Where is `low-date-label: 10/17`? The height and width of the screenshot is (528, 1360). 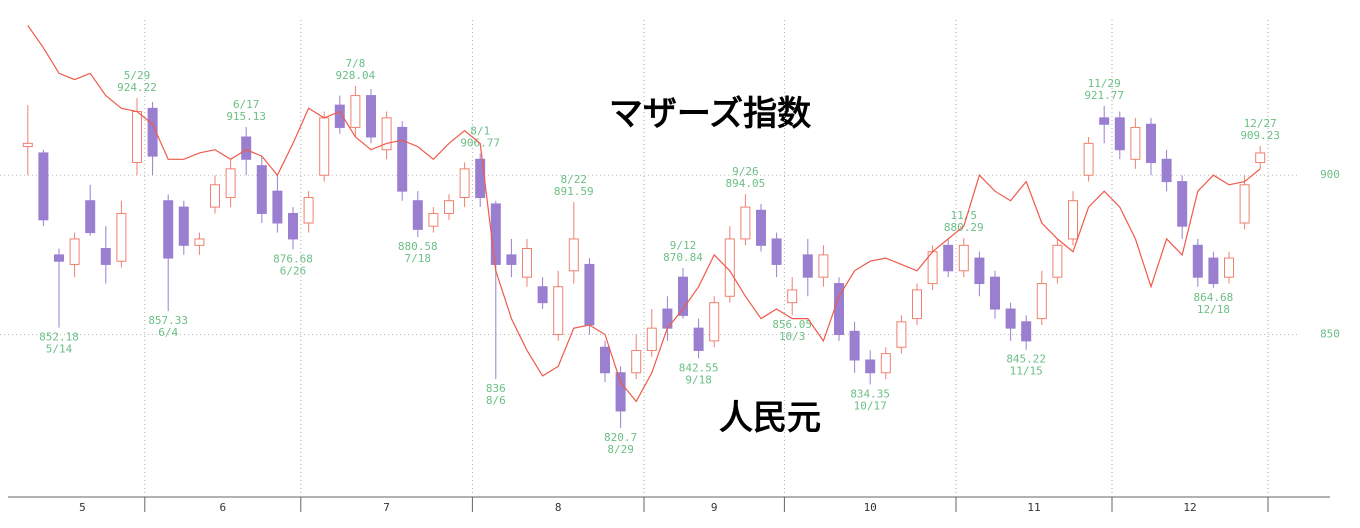
low-date-label: 10/17 is located at coordinates (870, 405).